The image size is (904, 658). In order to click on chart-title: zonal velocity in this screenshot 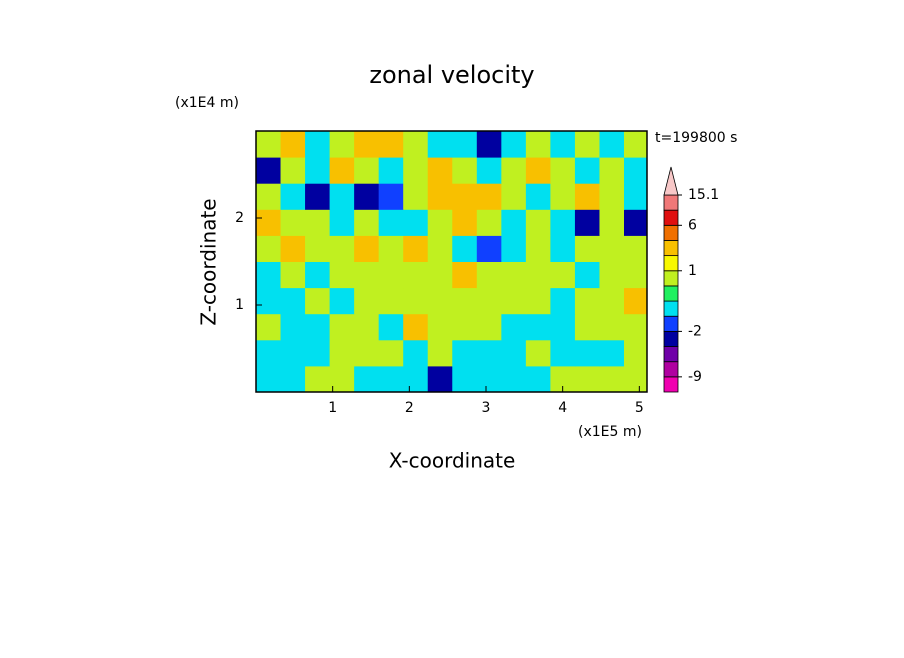, I will do `click(451, 75)`.